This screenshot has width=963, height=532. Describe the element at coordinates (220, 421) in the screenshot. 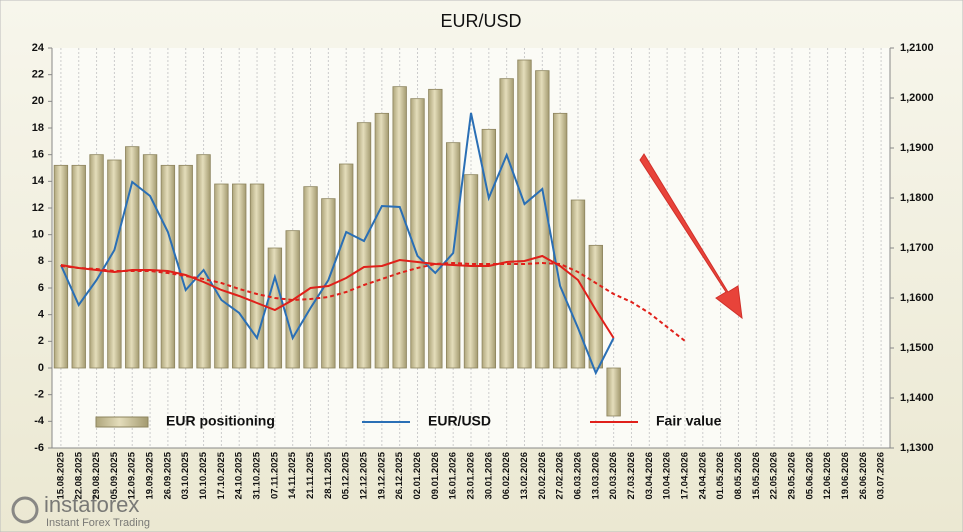

I see `legend-label: EUR positioning` at that location.